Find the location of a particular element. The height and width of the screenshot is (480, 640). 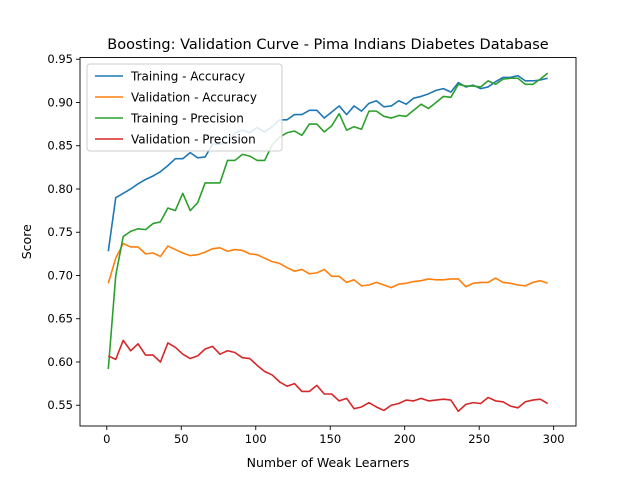

y-axis: 0.55 0.60 0.65 0.70 0.75 0.80 0.85 0.90 0.95 is located at coordinates (63, 232).